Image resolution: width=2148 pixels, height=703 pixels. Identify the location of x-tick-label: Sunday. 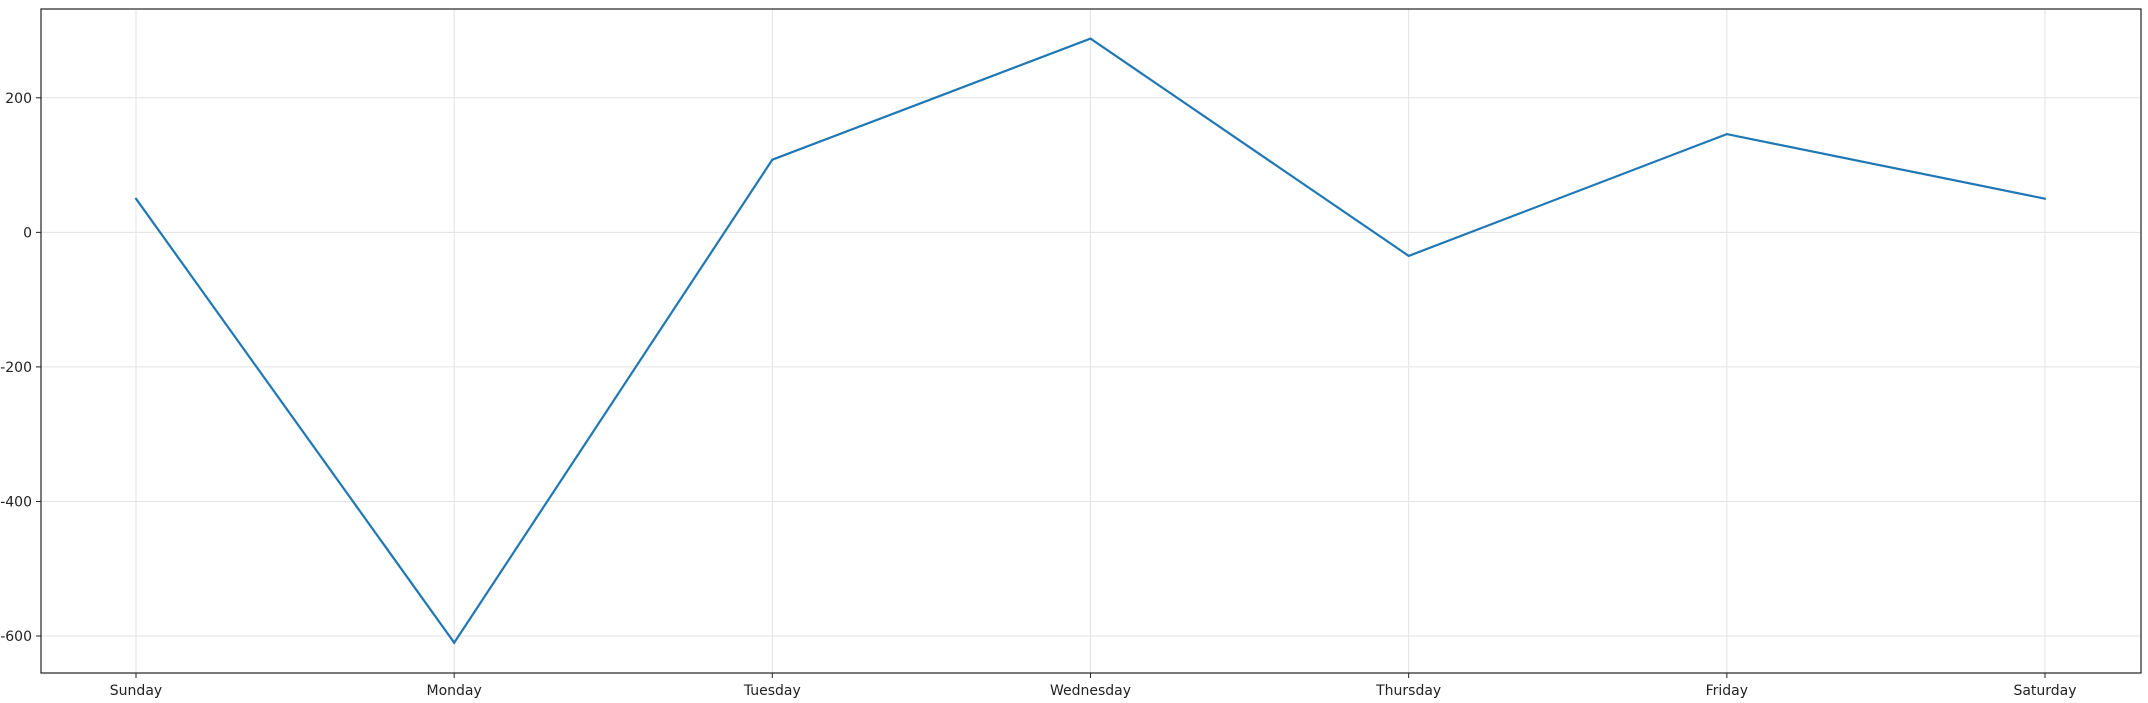
(136, 691).